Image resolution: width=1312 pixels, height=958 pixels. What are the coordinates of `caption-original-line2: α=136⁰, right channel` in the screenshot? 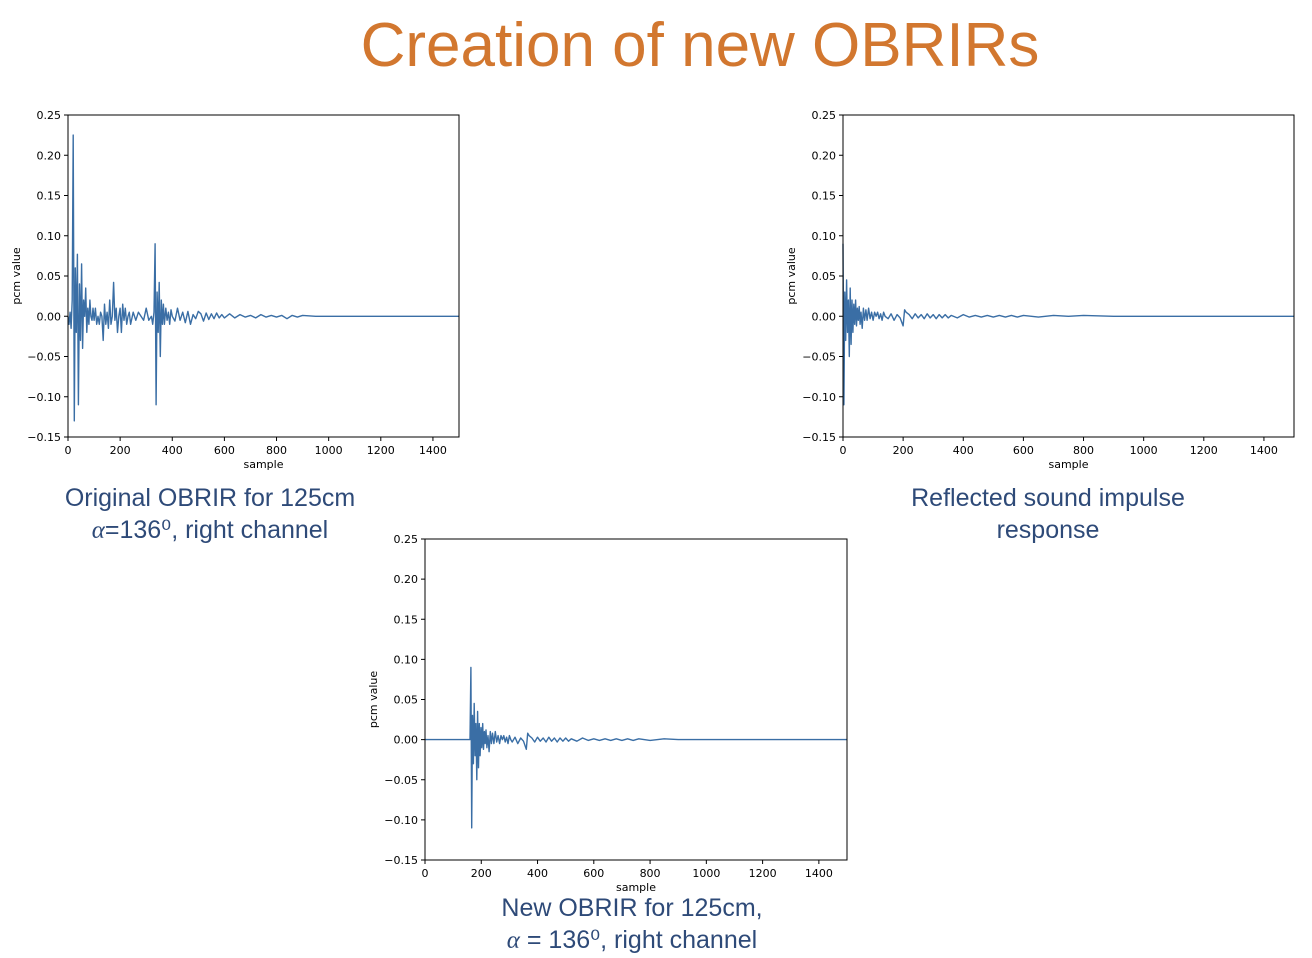 It's located at (210, 530).